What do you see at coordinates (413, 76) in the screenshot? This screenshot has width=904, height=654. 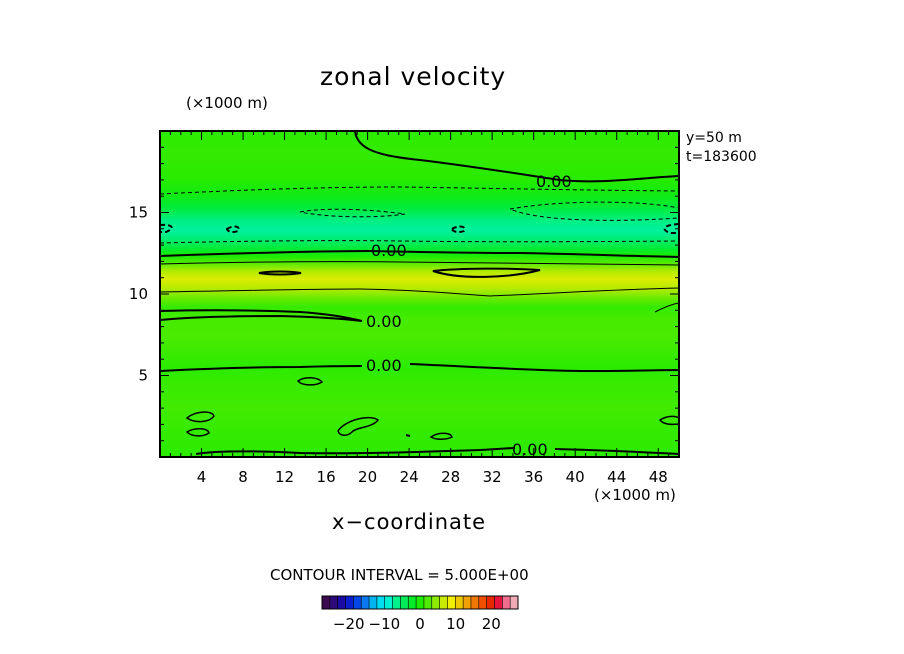 I see `chart-title: zonal velocity` at bounding box center [413, 76].